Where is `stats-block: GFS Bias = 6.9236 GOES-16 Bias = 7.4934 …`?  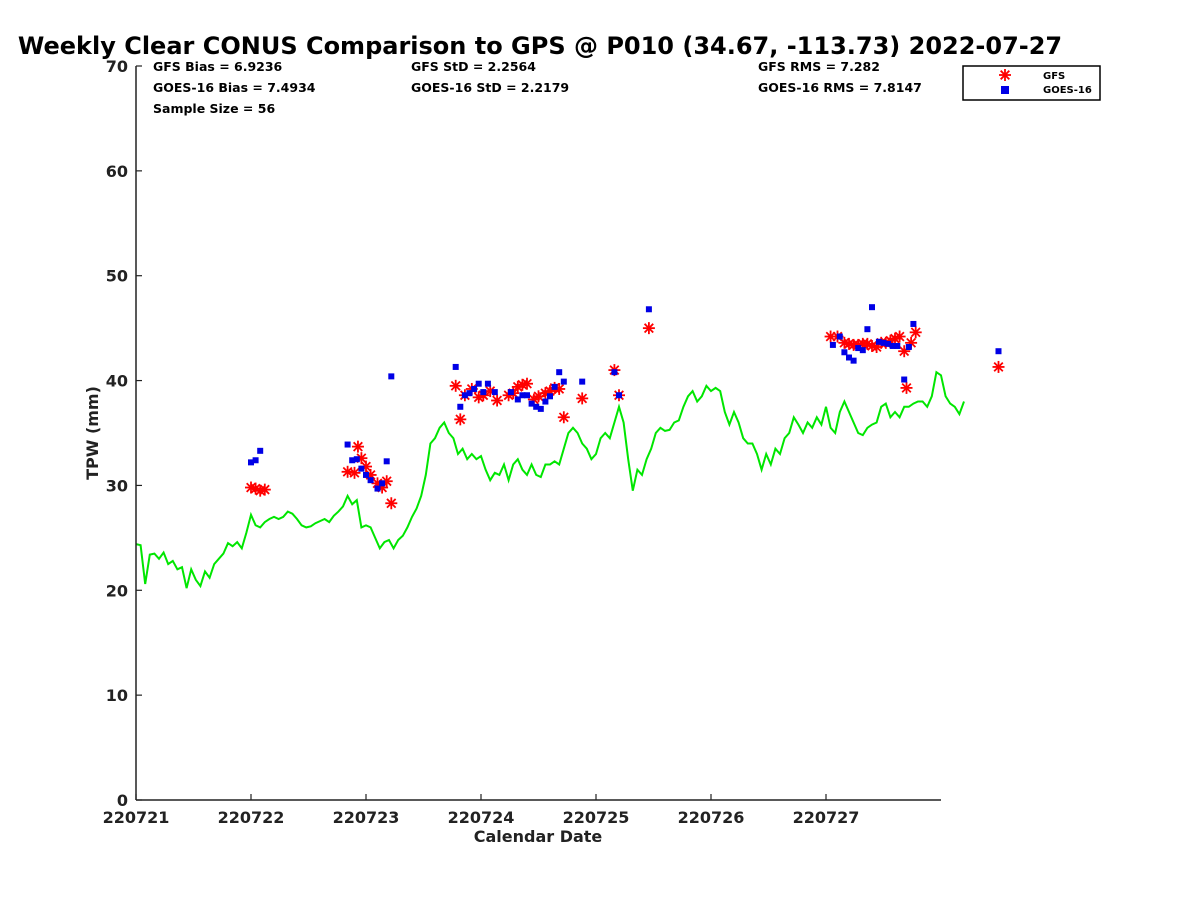
stats-block: GFS Bias = 6.9236 GOES-16 Bias = 7.4934 … is located at coordinates (537, 87).